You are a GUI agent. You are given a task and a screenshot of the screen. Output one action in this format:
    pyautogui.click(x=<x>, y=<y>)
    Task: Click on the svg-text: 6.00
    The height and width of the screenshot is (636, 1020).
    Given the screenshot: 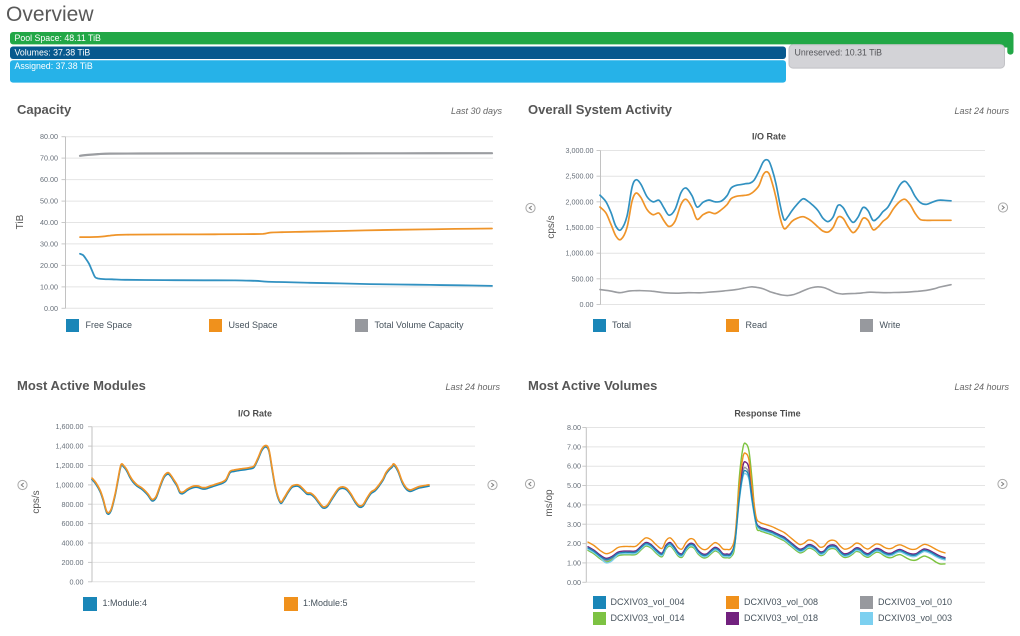 What is the action you would take?
    pyautogui.click(x=574, y=466)
    